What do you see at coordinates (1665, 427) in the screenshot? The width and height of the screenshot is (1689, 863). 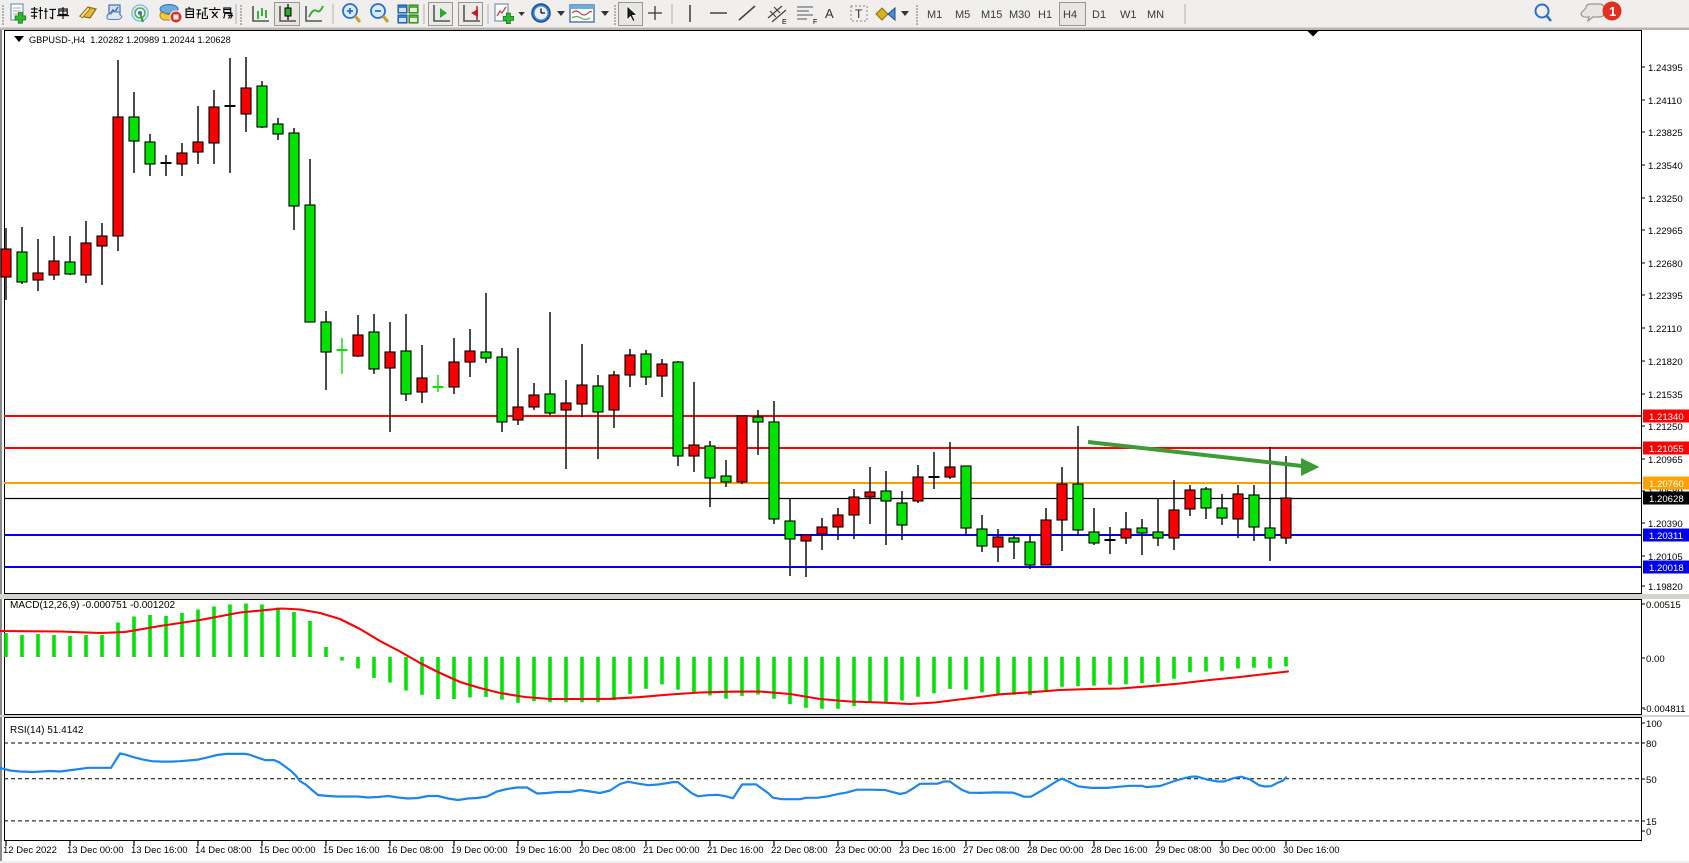 I see `svg-text: 1.21250` at bounding box center [1665, 427].